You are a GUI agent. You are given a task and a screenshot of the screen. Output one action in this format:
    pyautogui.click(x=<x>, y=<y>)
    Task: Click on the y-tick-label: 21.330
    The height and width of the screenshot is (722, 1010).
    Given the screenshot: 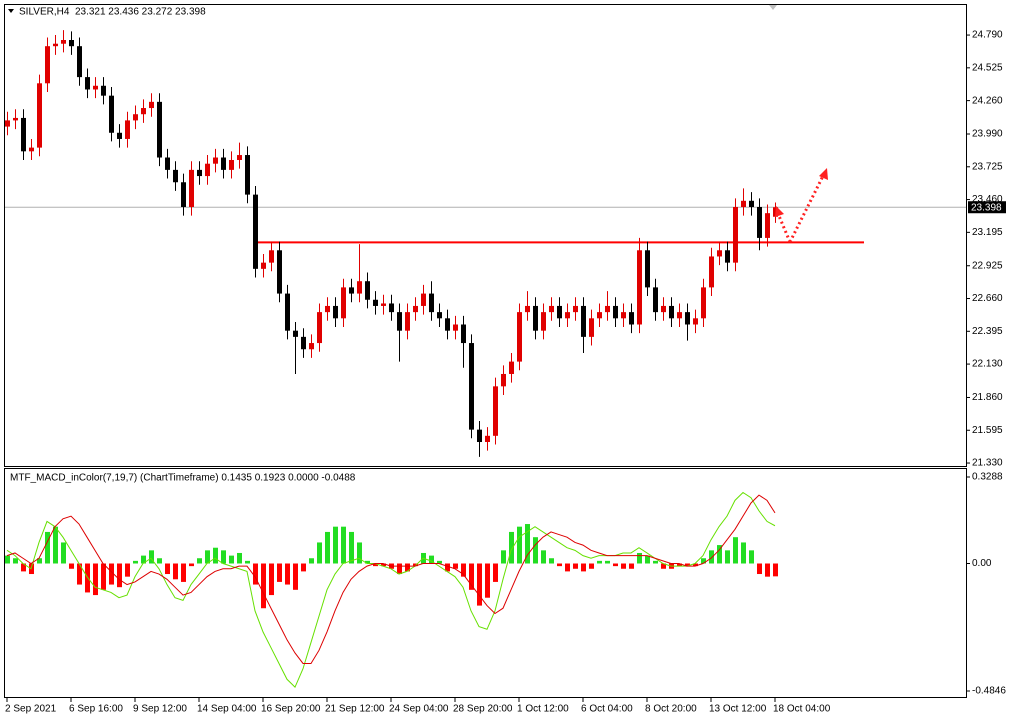 What is the action you would take?
    pyautogui.click(x=987, y=463)
    